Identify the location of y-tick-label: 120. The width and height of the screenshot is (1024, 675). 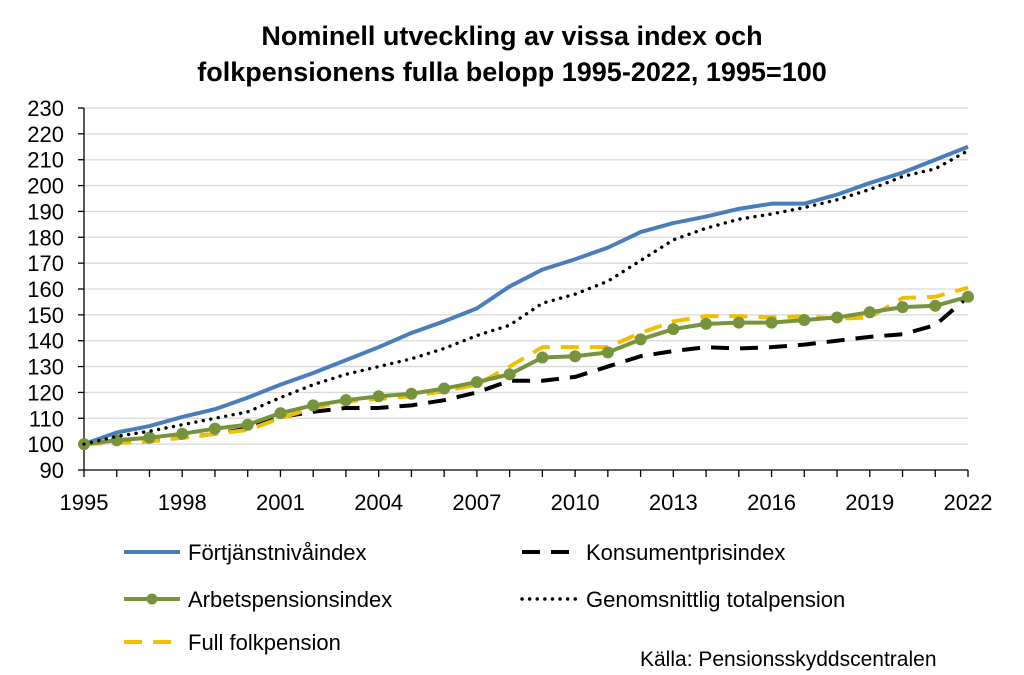
(45, 392).